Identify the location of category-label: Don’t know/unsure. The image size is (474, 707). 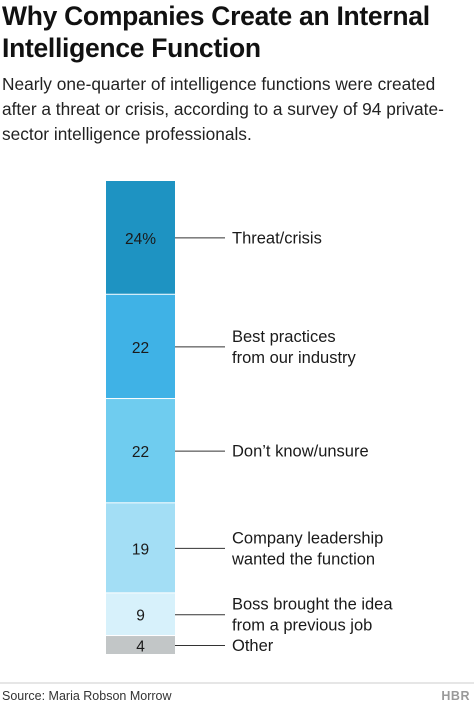
(300, 452).